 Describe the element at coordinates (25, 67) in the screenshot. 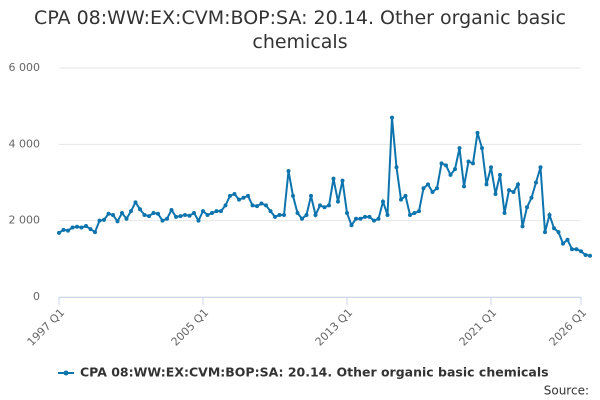

I see `y-tick-label: 6 000` at that location.